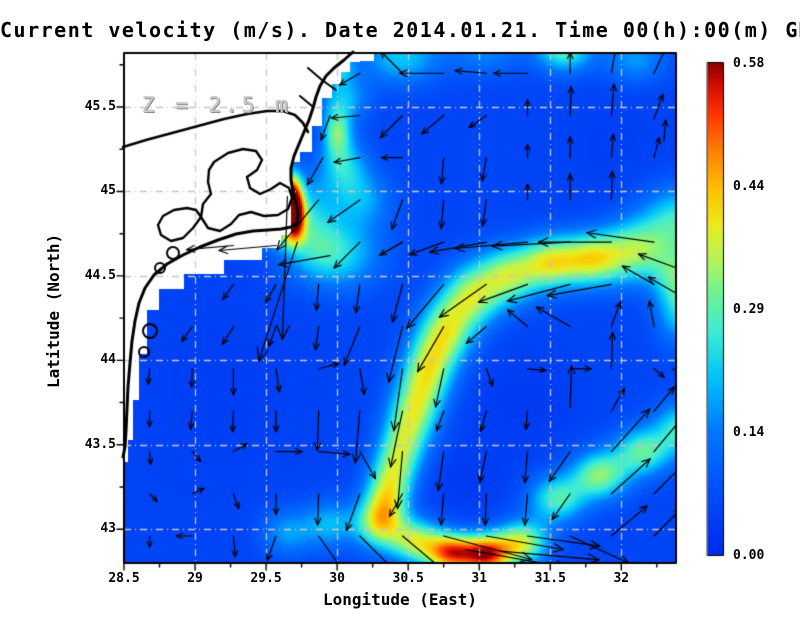 The height and width of the screenshot is (618, 800). What do you see at coordinates (749, 432) in the screenshot?
I see `colorbar-tick-label: 0.14` at bounding box center [749, 432].